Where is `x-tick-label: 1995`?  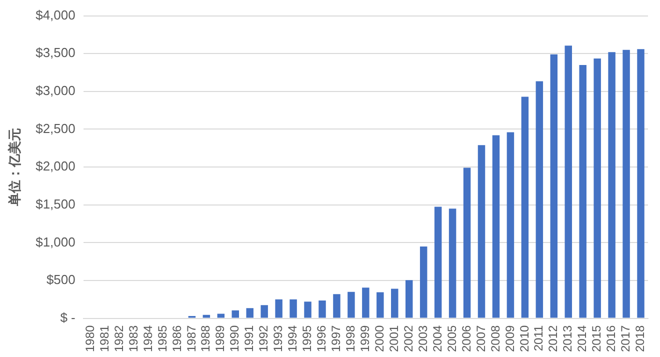 x-tick-label: 1995 is located at coordinates (307, 338).